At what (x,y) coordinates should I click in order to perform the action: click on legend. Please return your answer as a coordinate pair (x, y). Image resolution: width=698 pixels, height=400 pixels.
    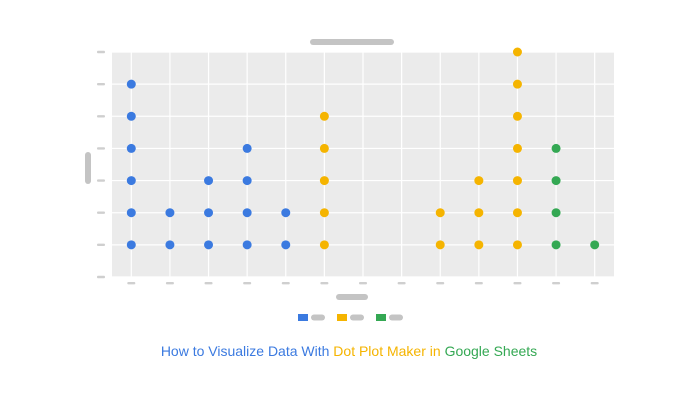
    Looking at the image, I should click on (350, 317).